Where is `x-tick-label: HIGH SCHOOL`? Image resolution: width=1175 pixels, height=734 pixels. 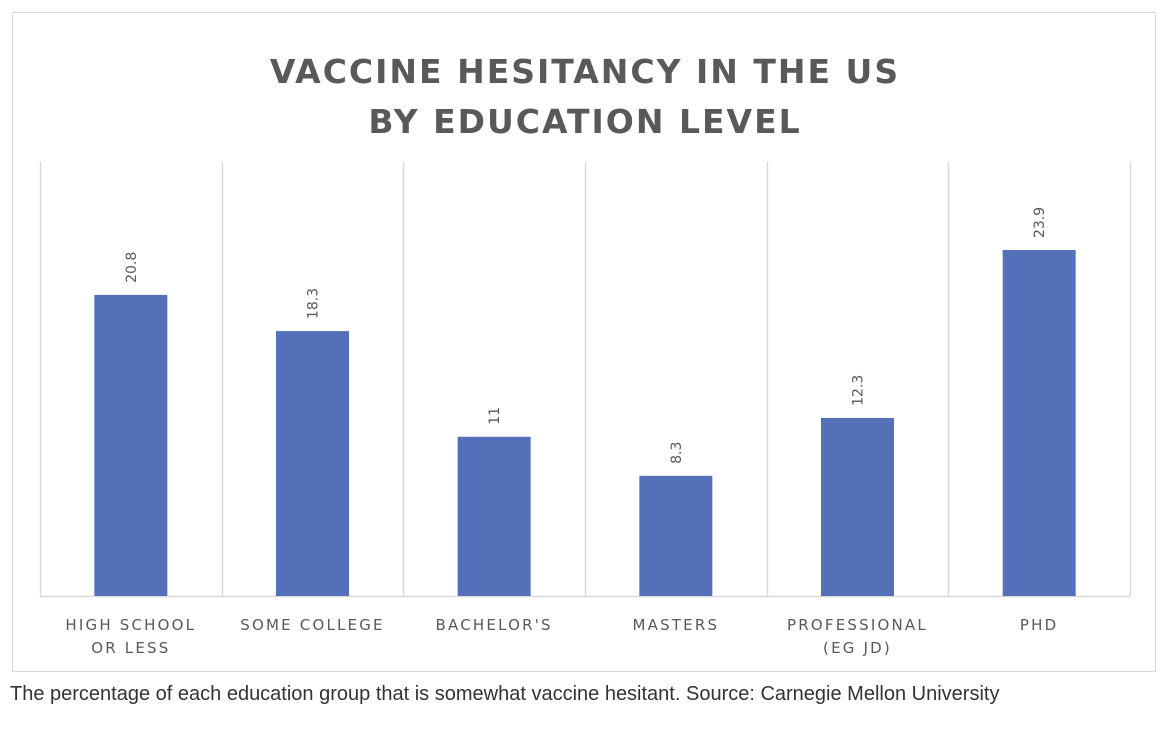
x-tick-label: HIGH SCHOOL is located at coordinates (130, 625).